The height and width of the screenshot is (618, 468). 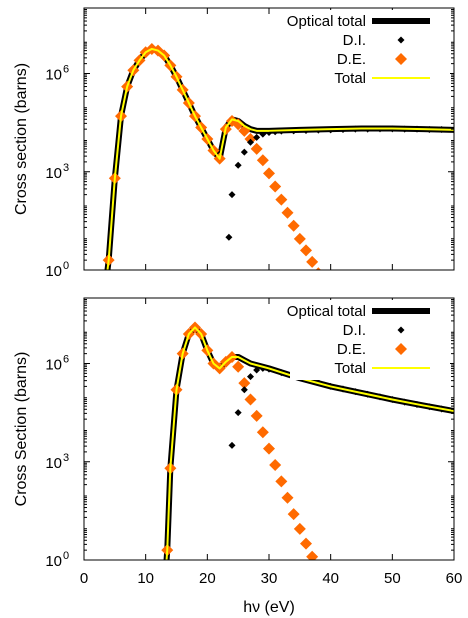 What do you see at coordinates (454, 578) in the screenshot?
I see `x-tick-label: 60` at bounding box center [454, 578].